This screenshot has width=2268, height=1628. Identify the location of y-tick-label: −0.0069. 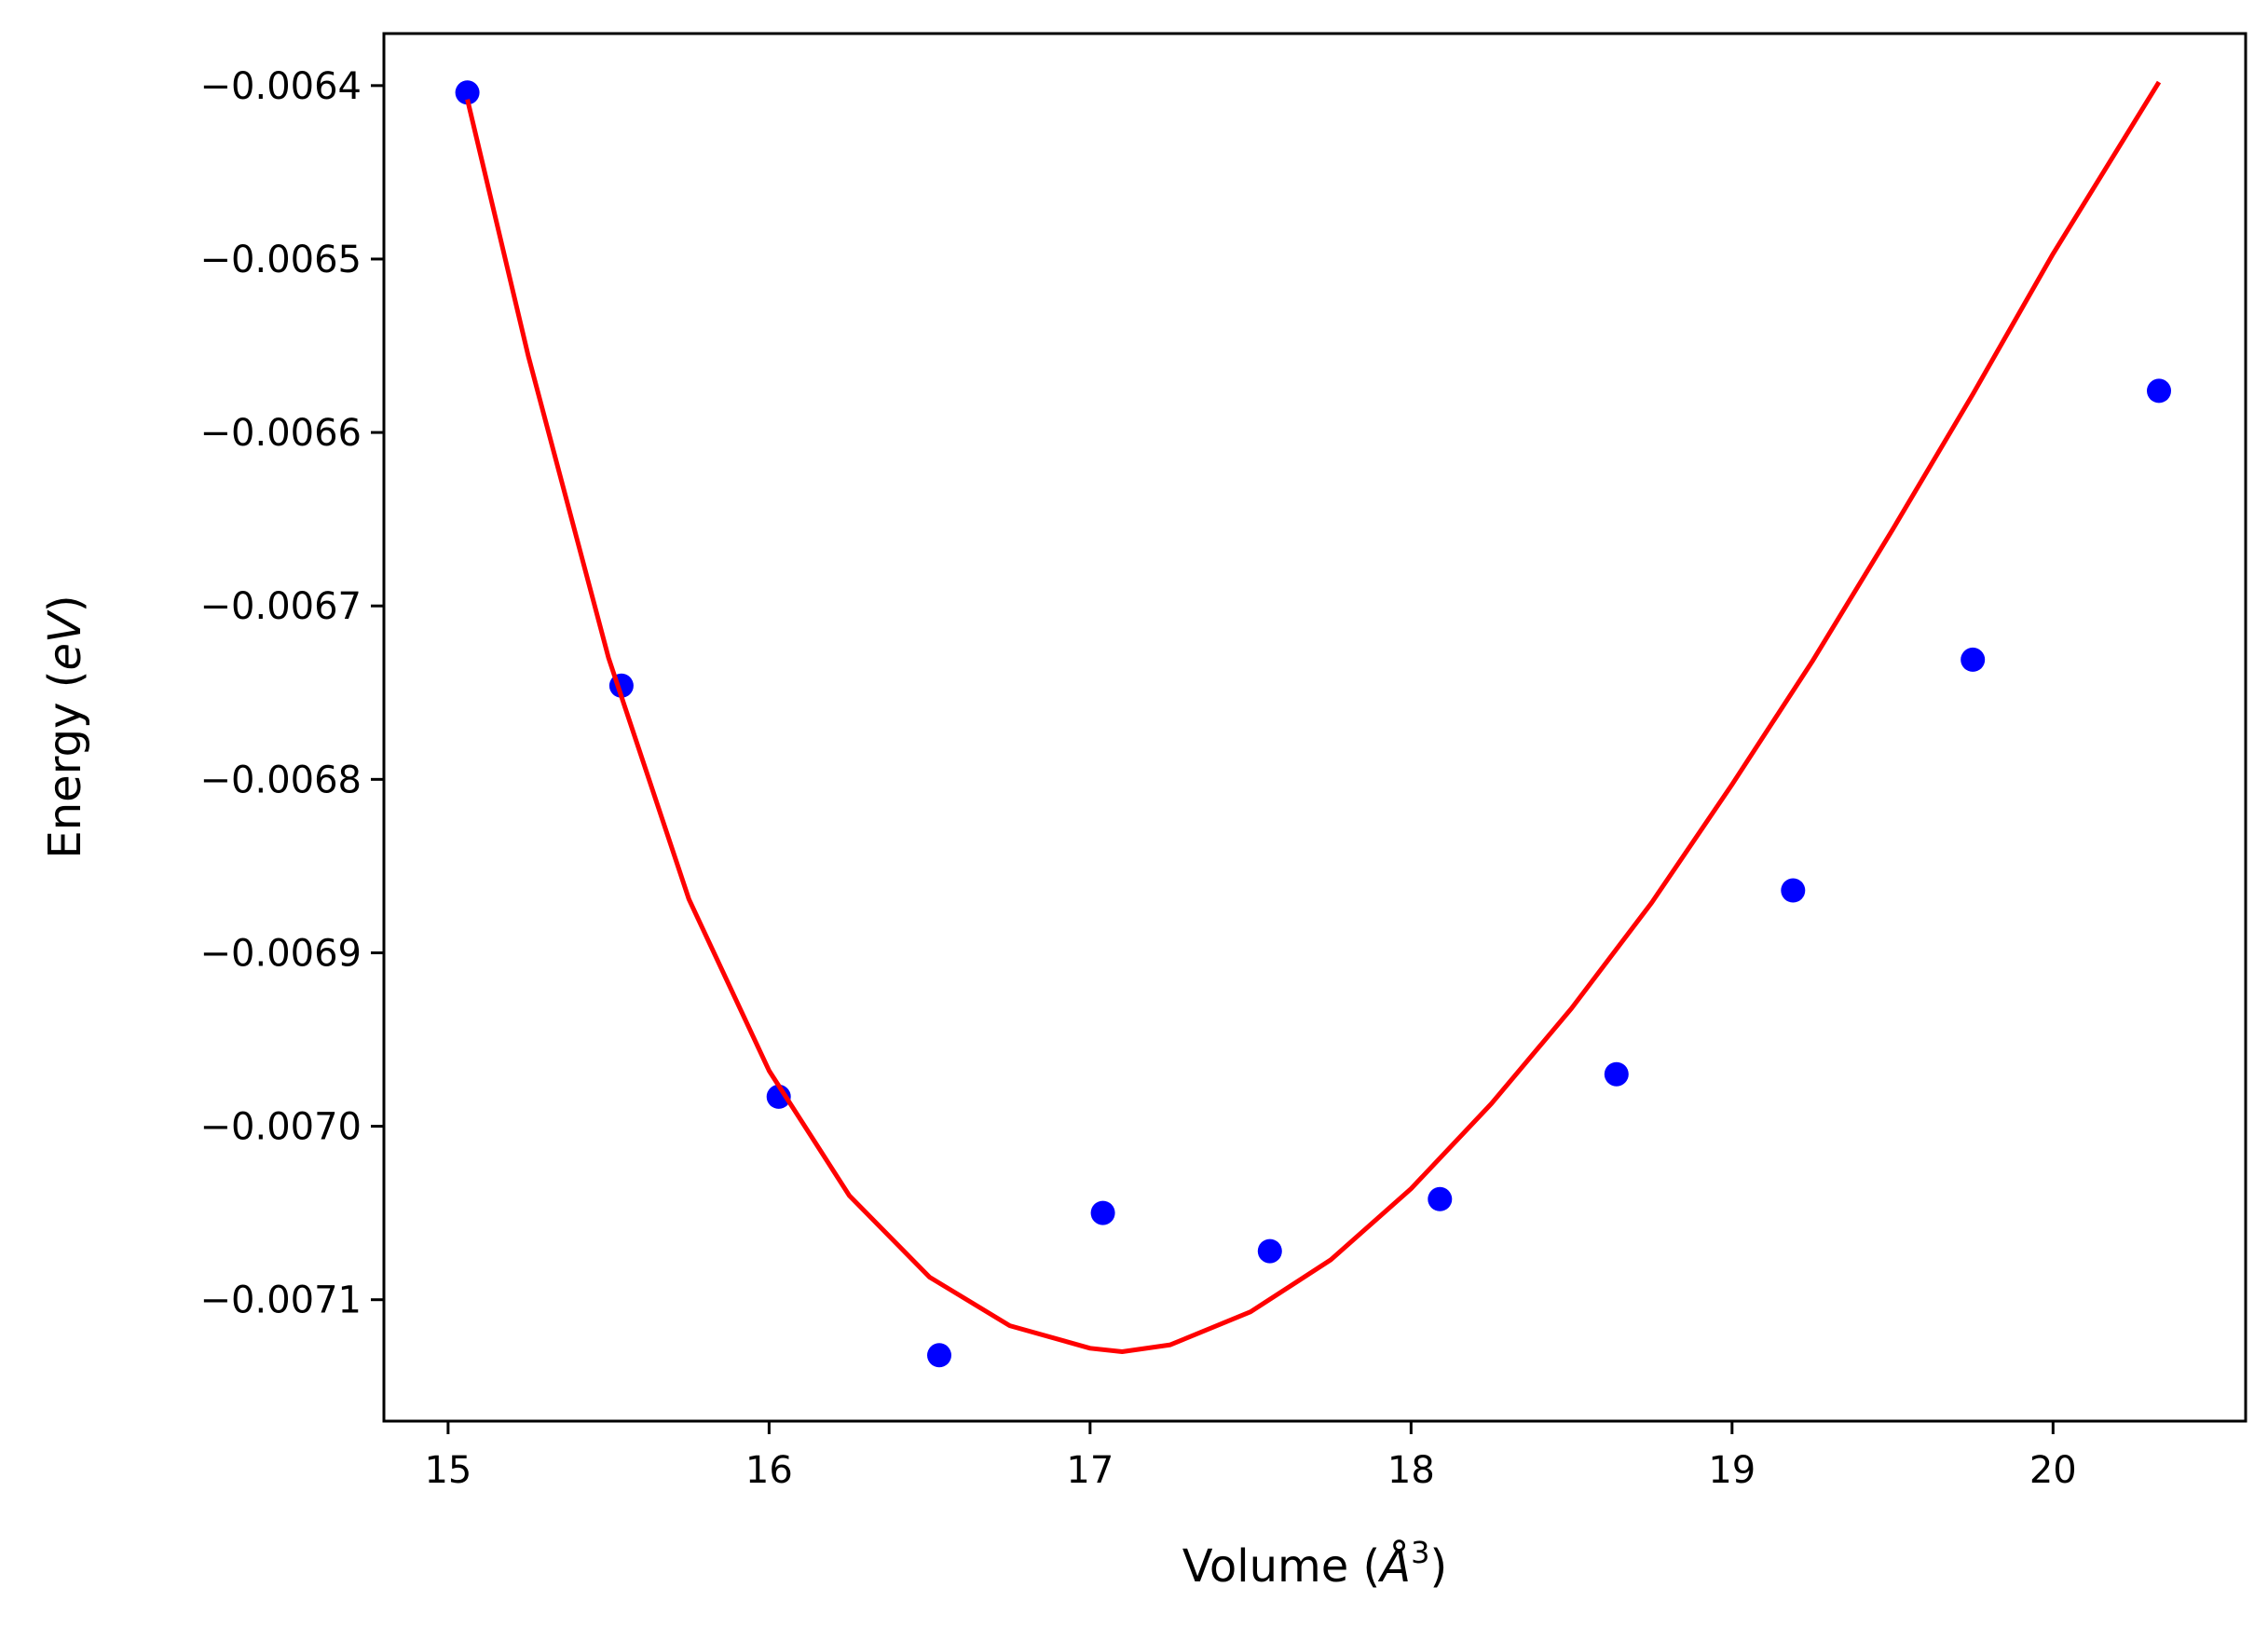
(281, 954).